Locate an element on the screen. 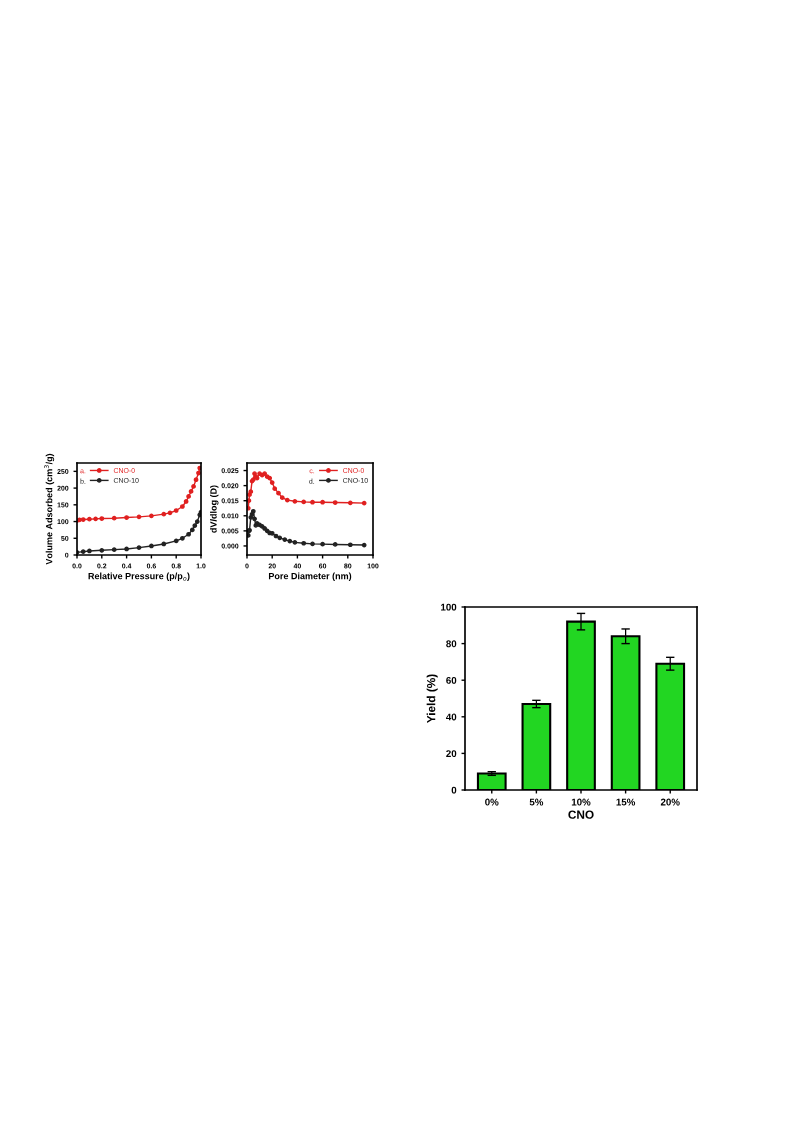 The height and width of the screenshot is (1123, 793). y-tick-label: 40 is located at coordinates (451, 717).